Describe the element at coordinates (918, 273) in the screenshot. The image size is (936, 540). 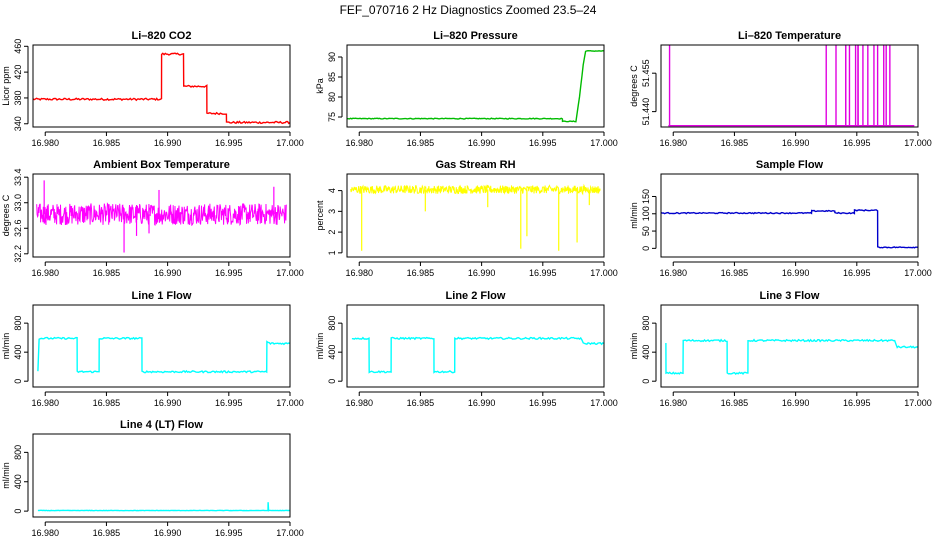
I see `panel-6-x-tick-label: 17.000` at that location.